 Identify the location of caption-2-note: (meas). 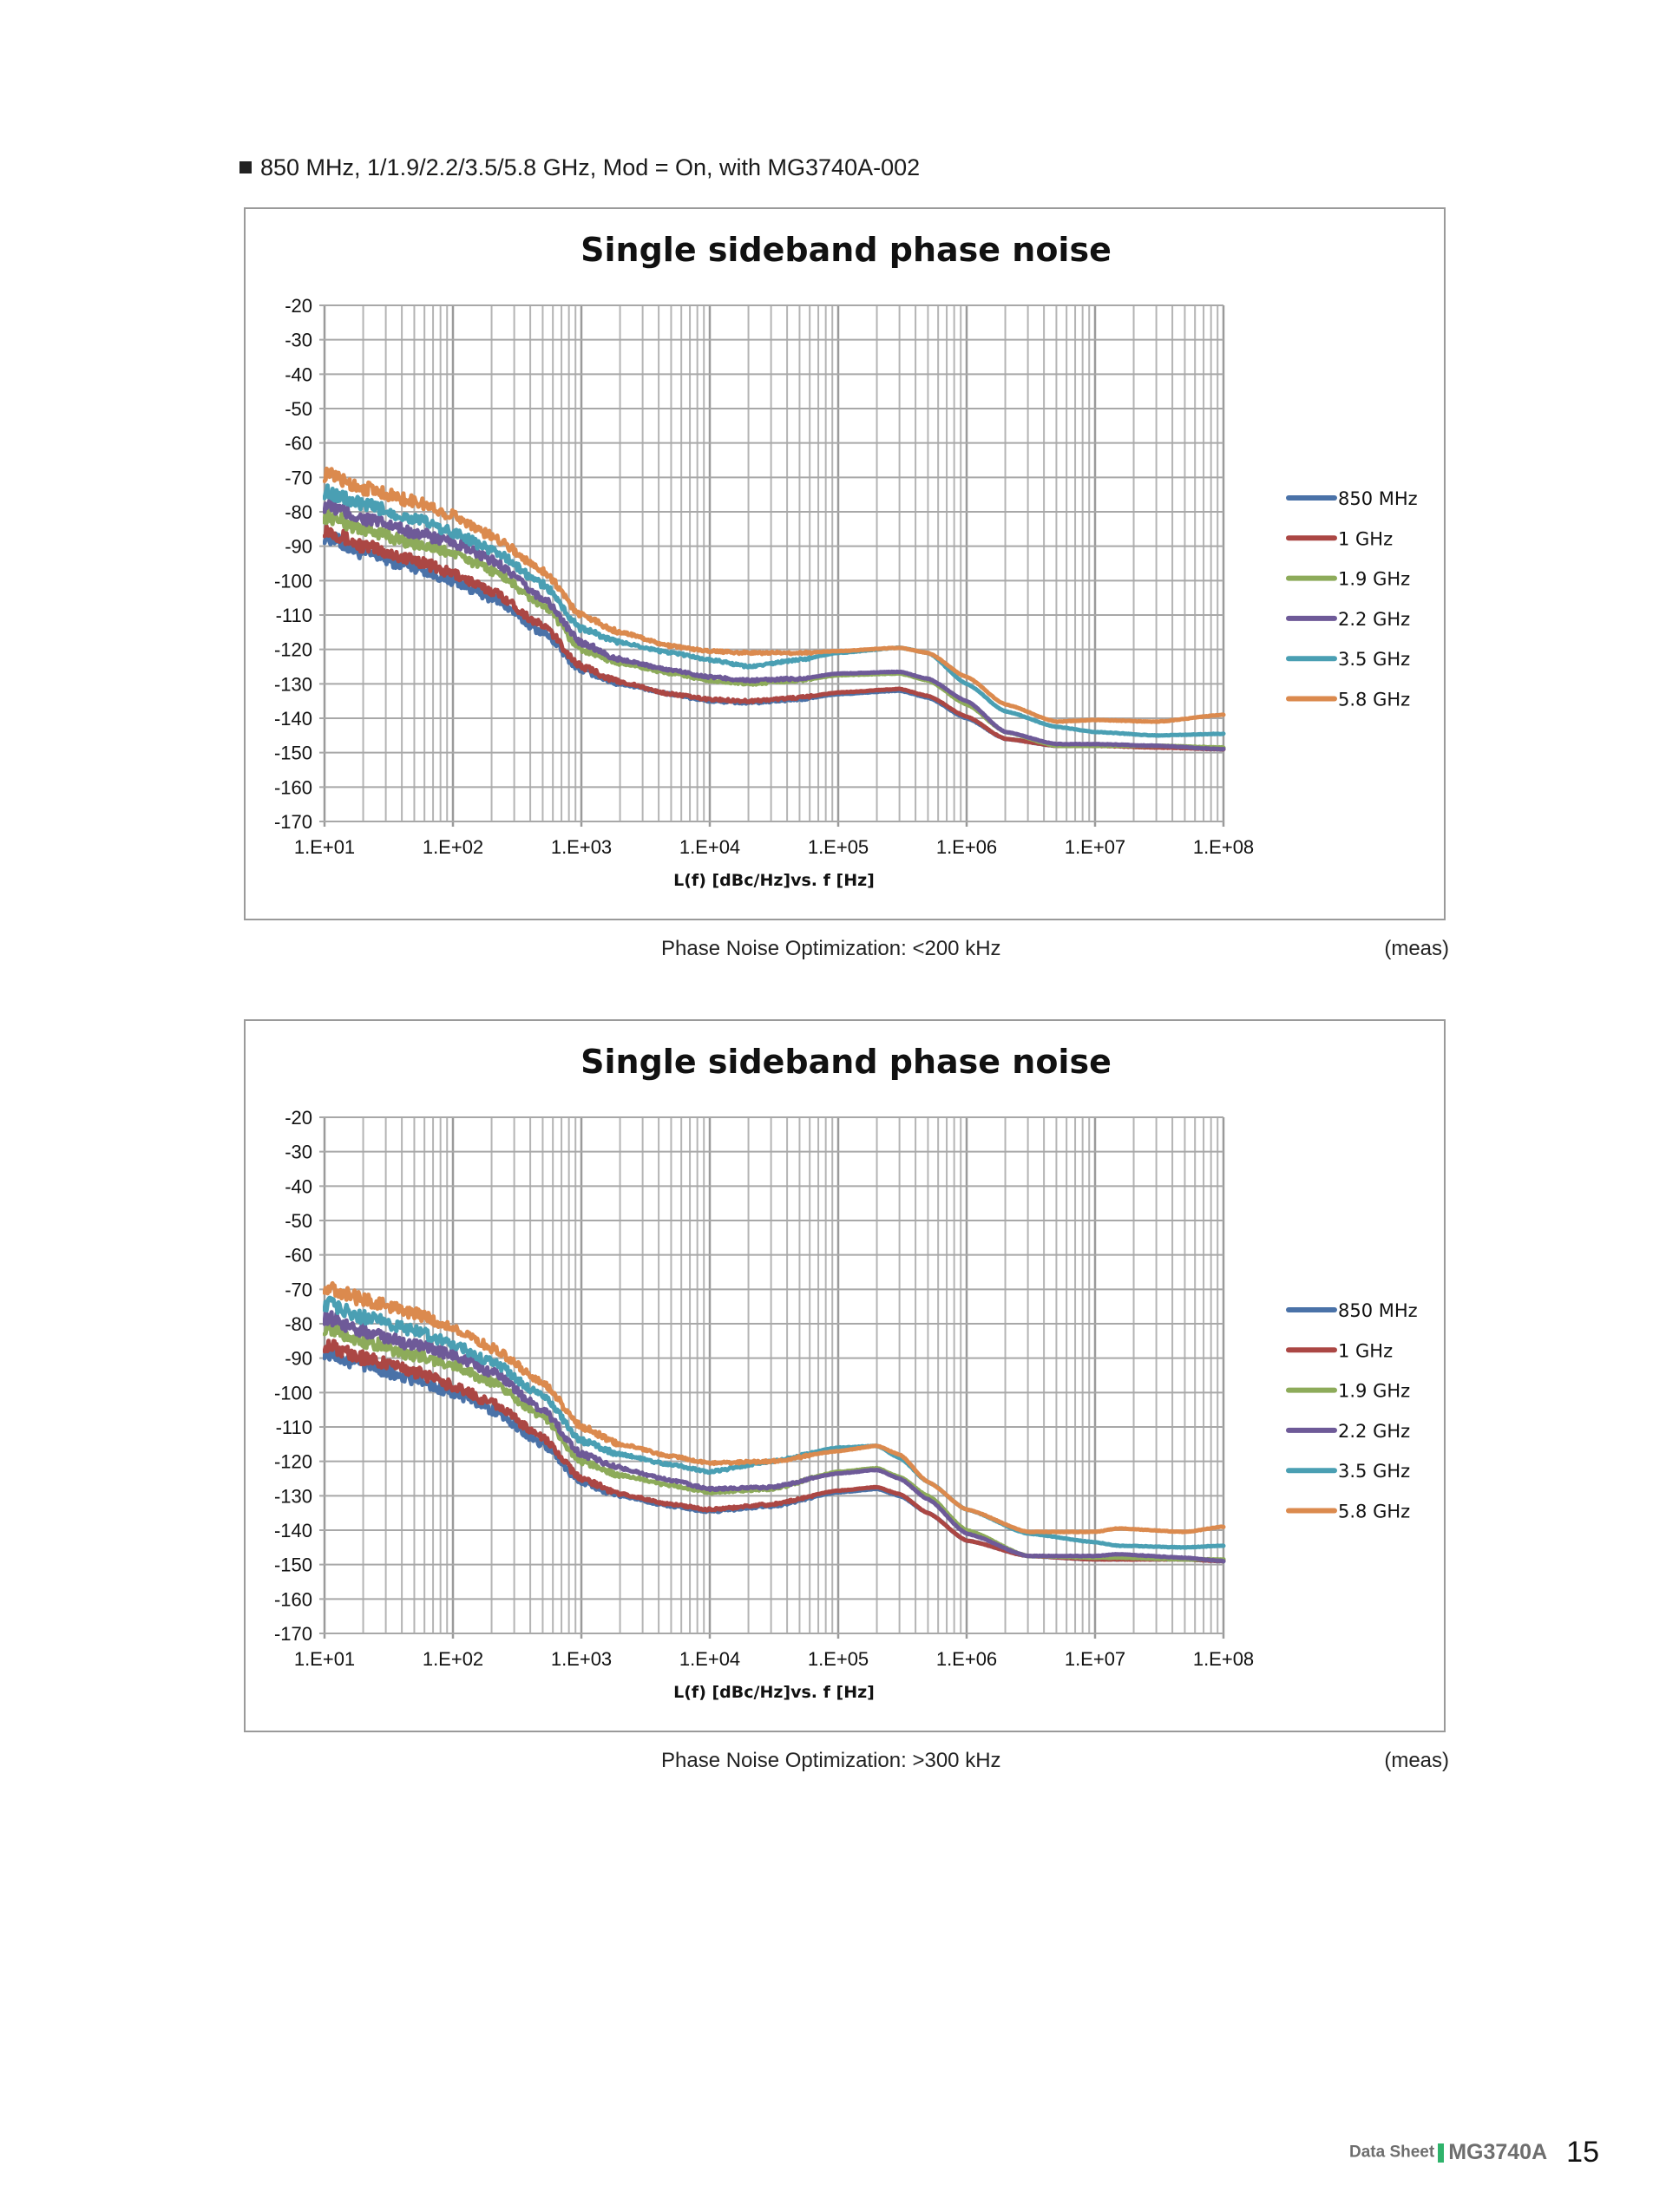
(1416, 1760).